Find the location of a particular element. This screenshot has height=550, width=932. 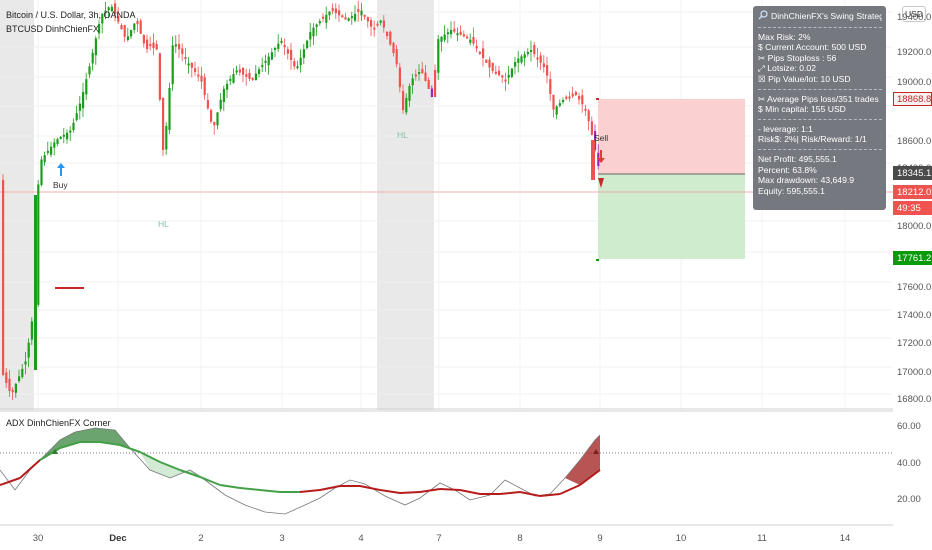

time-axis-label: 30 is located at coordinates (38, 538).